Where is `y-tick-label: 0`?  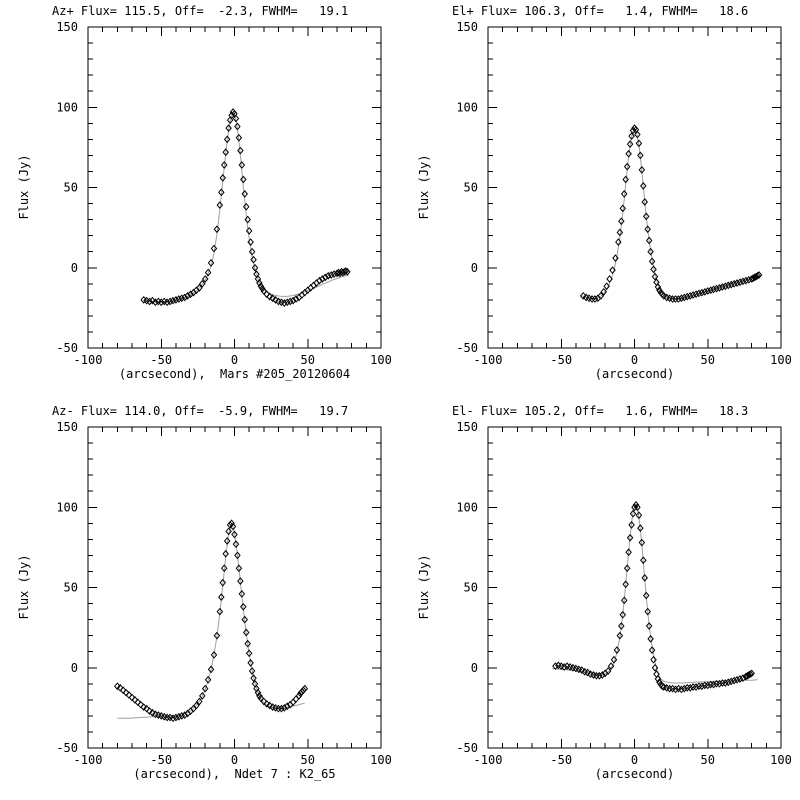
y-tick-label: 0 is located at coordinates (74, 668).